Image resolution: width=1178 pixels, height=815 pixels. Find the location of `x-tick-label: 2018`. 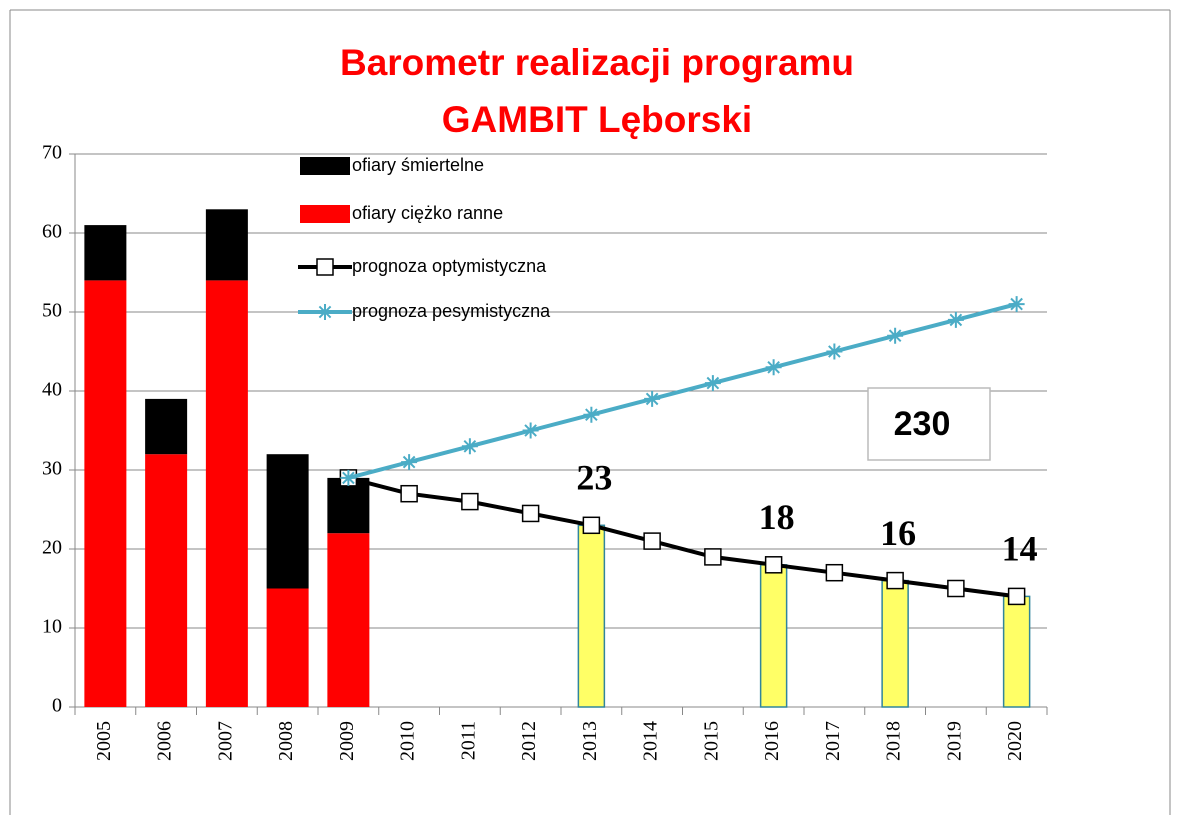

x-tick-label: 2018 is located at coordinates (894, 741).